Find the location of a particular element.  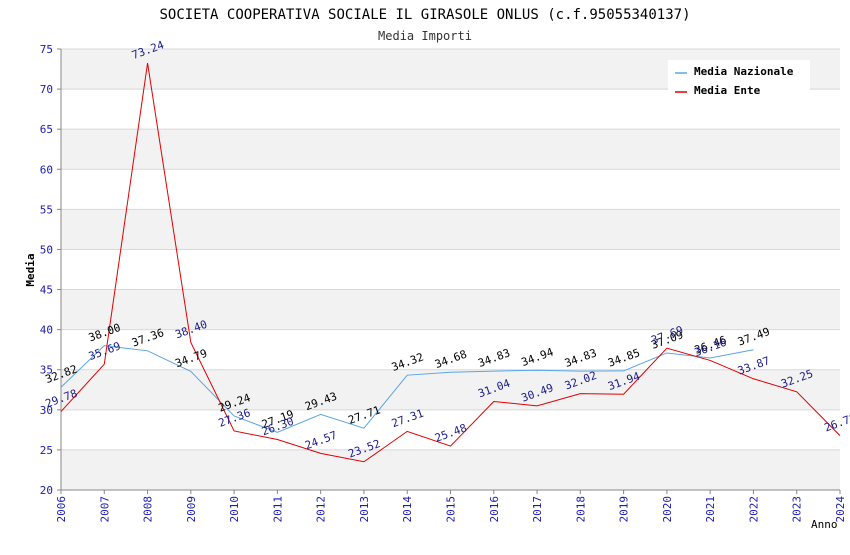

data-label-media-nazionale: 34.79 is located at coordinates (191, 359).